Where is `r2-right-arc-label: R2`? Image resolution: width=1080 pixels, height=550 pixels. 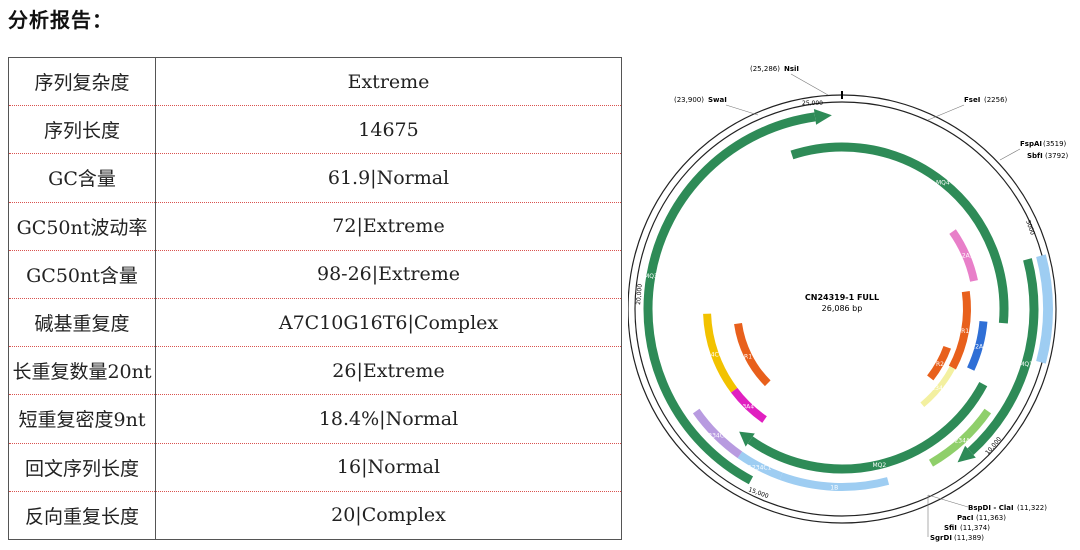
r2-right-arc-label: R2 is located at coordinates (940, 364).